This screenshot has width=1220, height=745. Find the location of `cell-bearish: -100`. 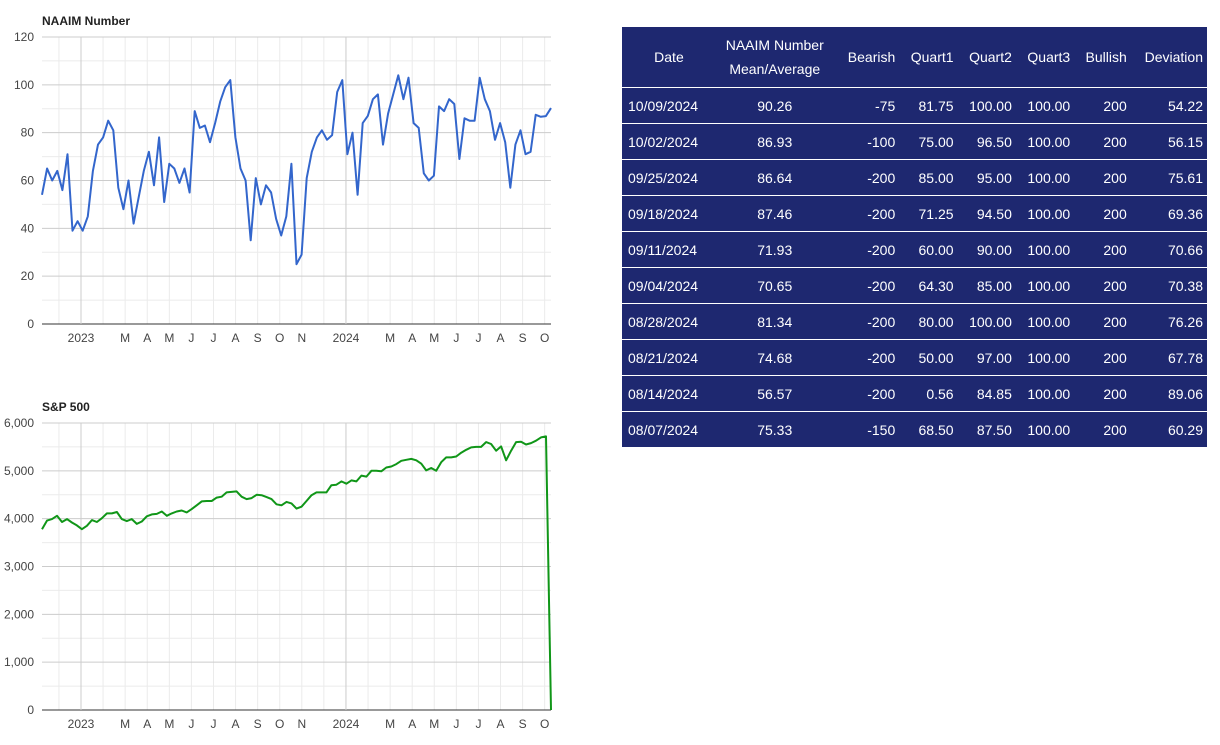

cell-bearish: -100 is located at coordinates (867, 141).